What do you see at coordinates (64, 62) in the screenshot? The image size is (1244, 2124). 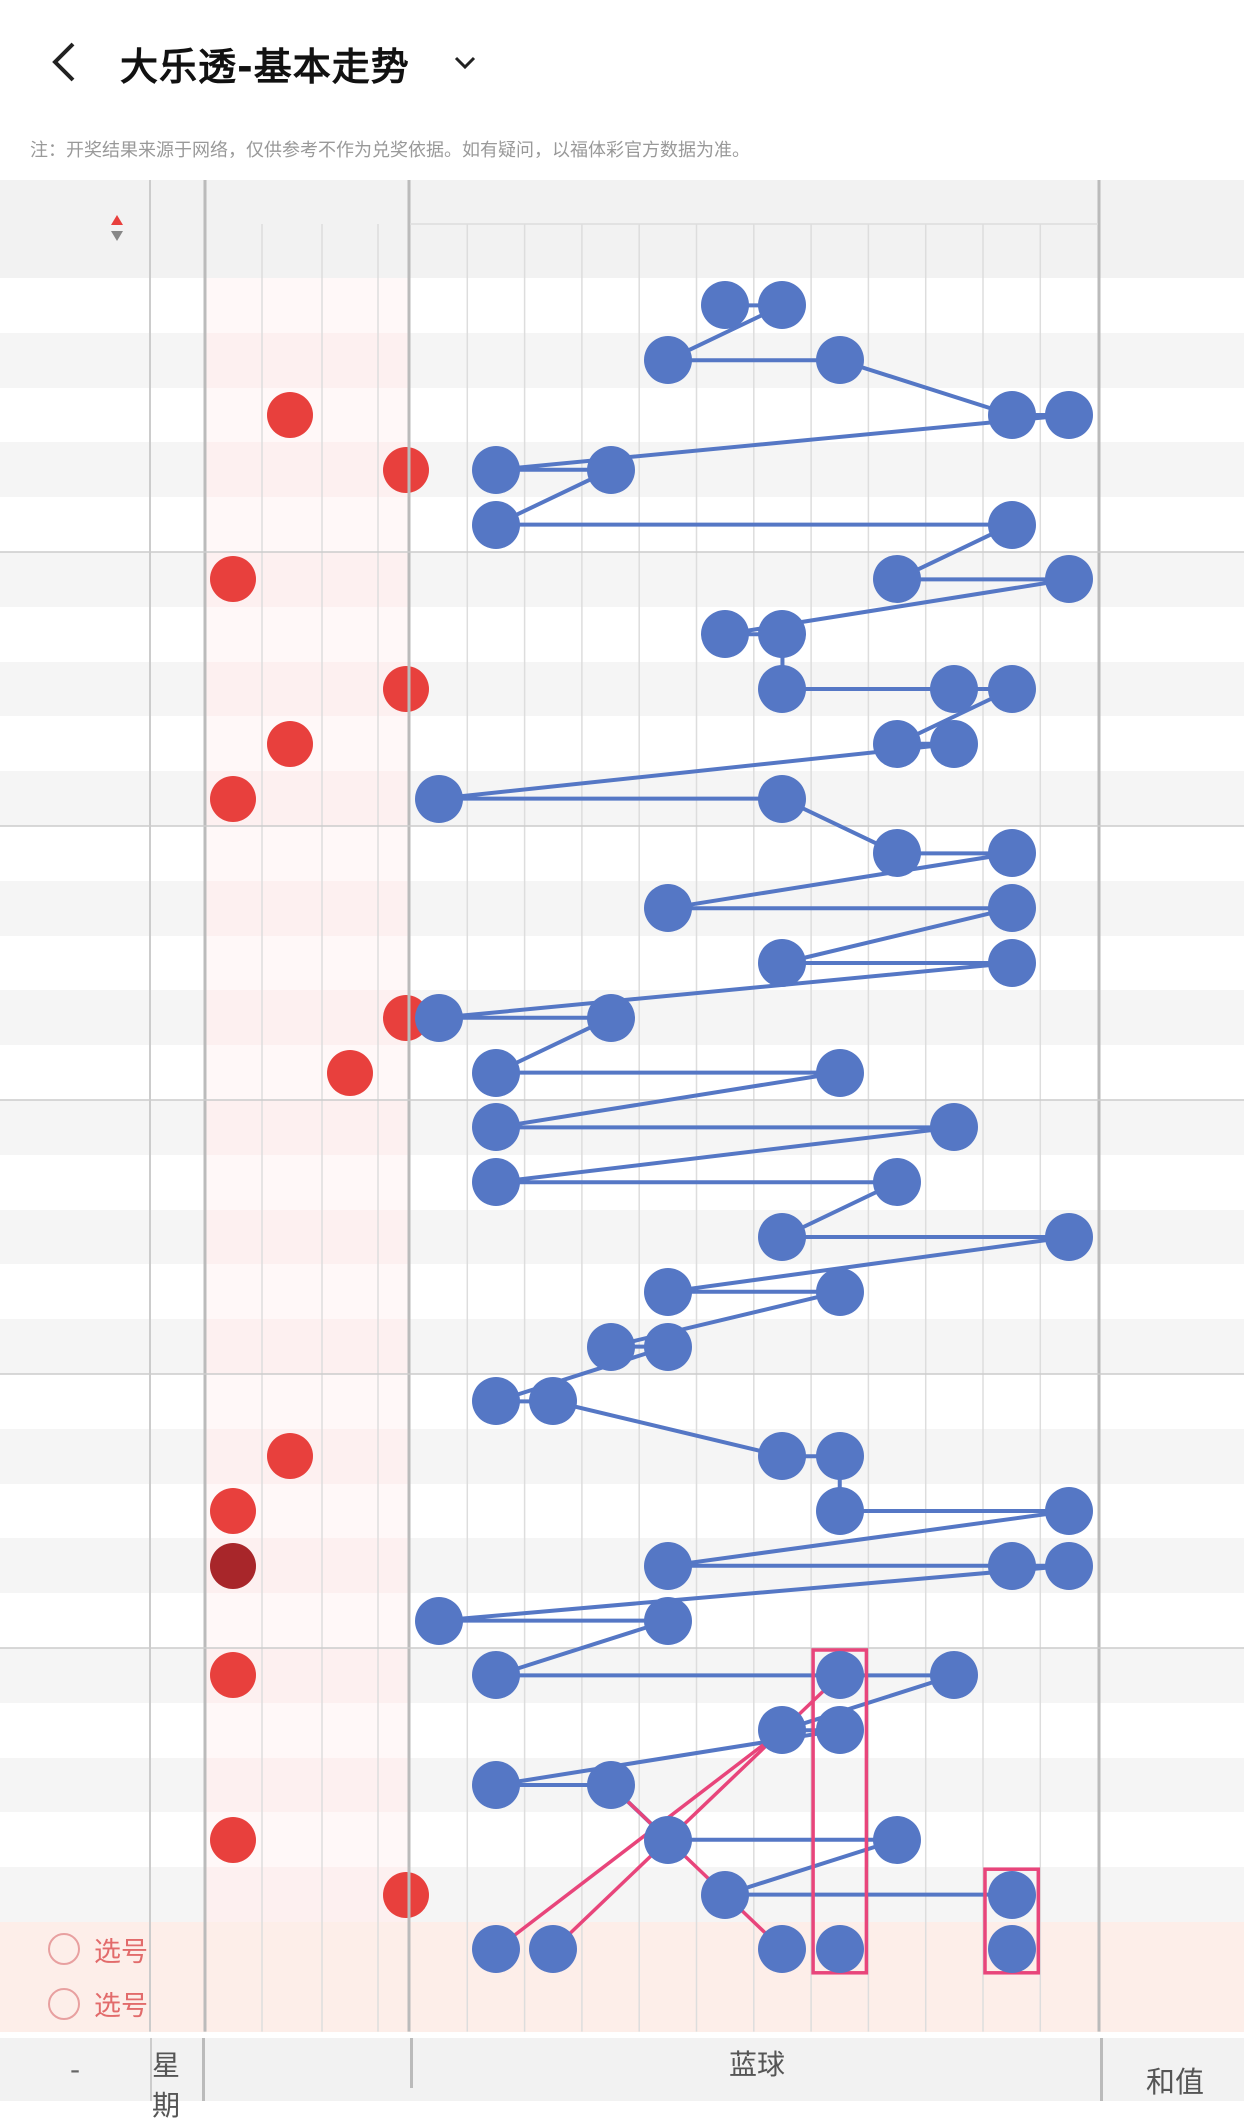 I see `back-button` at bounding box center [64, 62].